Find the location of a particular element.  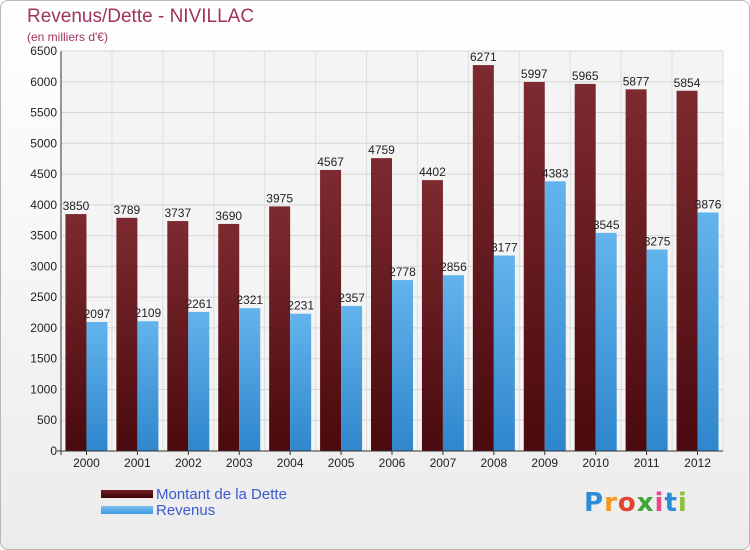

logo-letter: x is located at coordinates (645, 503).